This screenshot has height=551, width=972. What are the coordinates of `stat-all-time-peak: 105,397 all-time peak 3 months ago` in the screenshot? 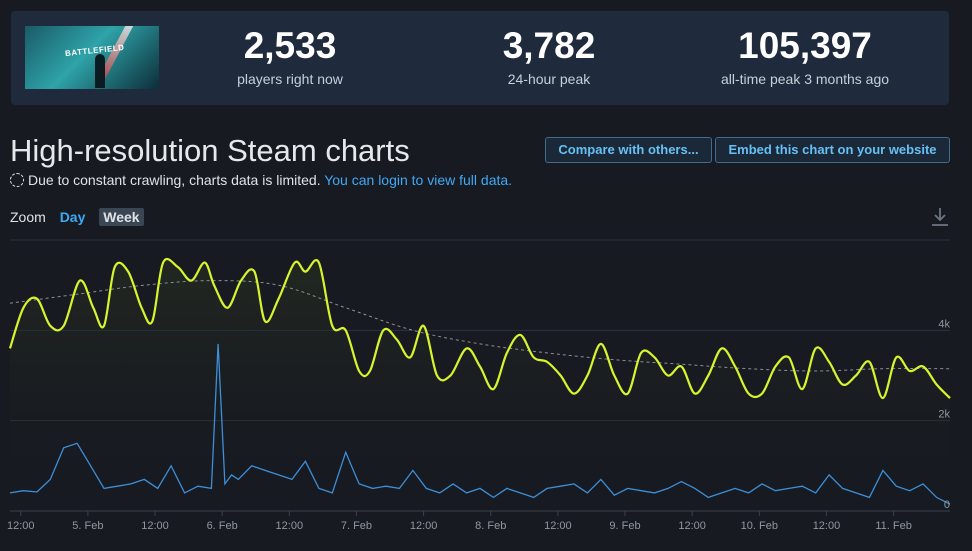 It's located at (805, 56).